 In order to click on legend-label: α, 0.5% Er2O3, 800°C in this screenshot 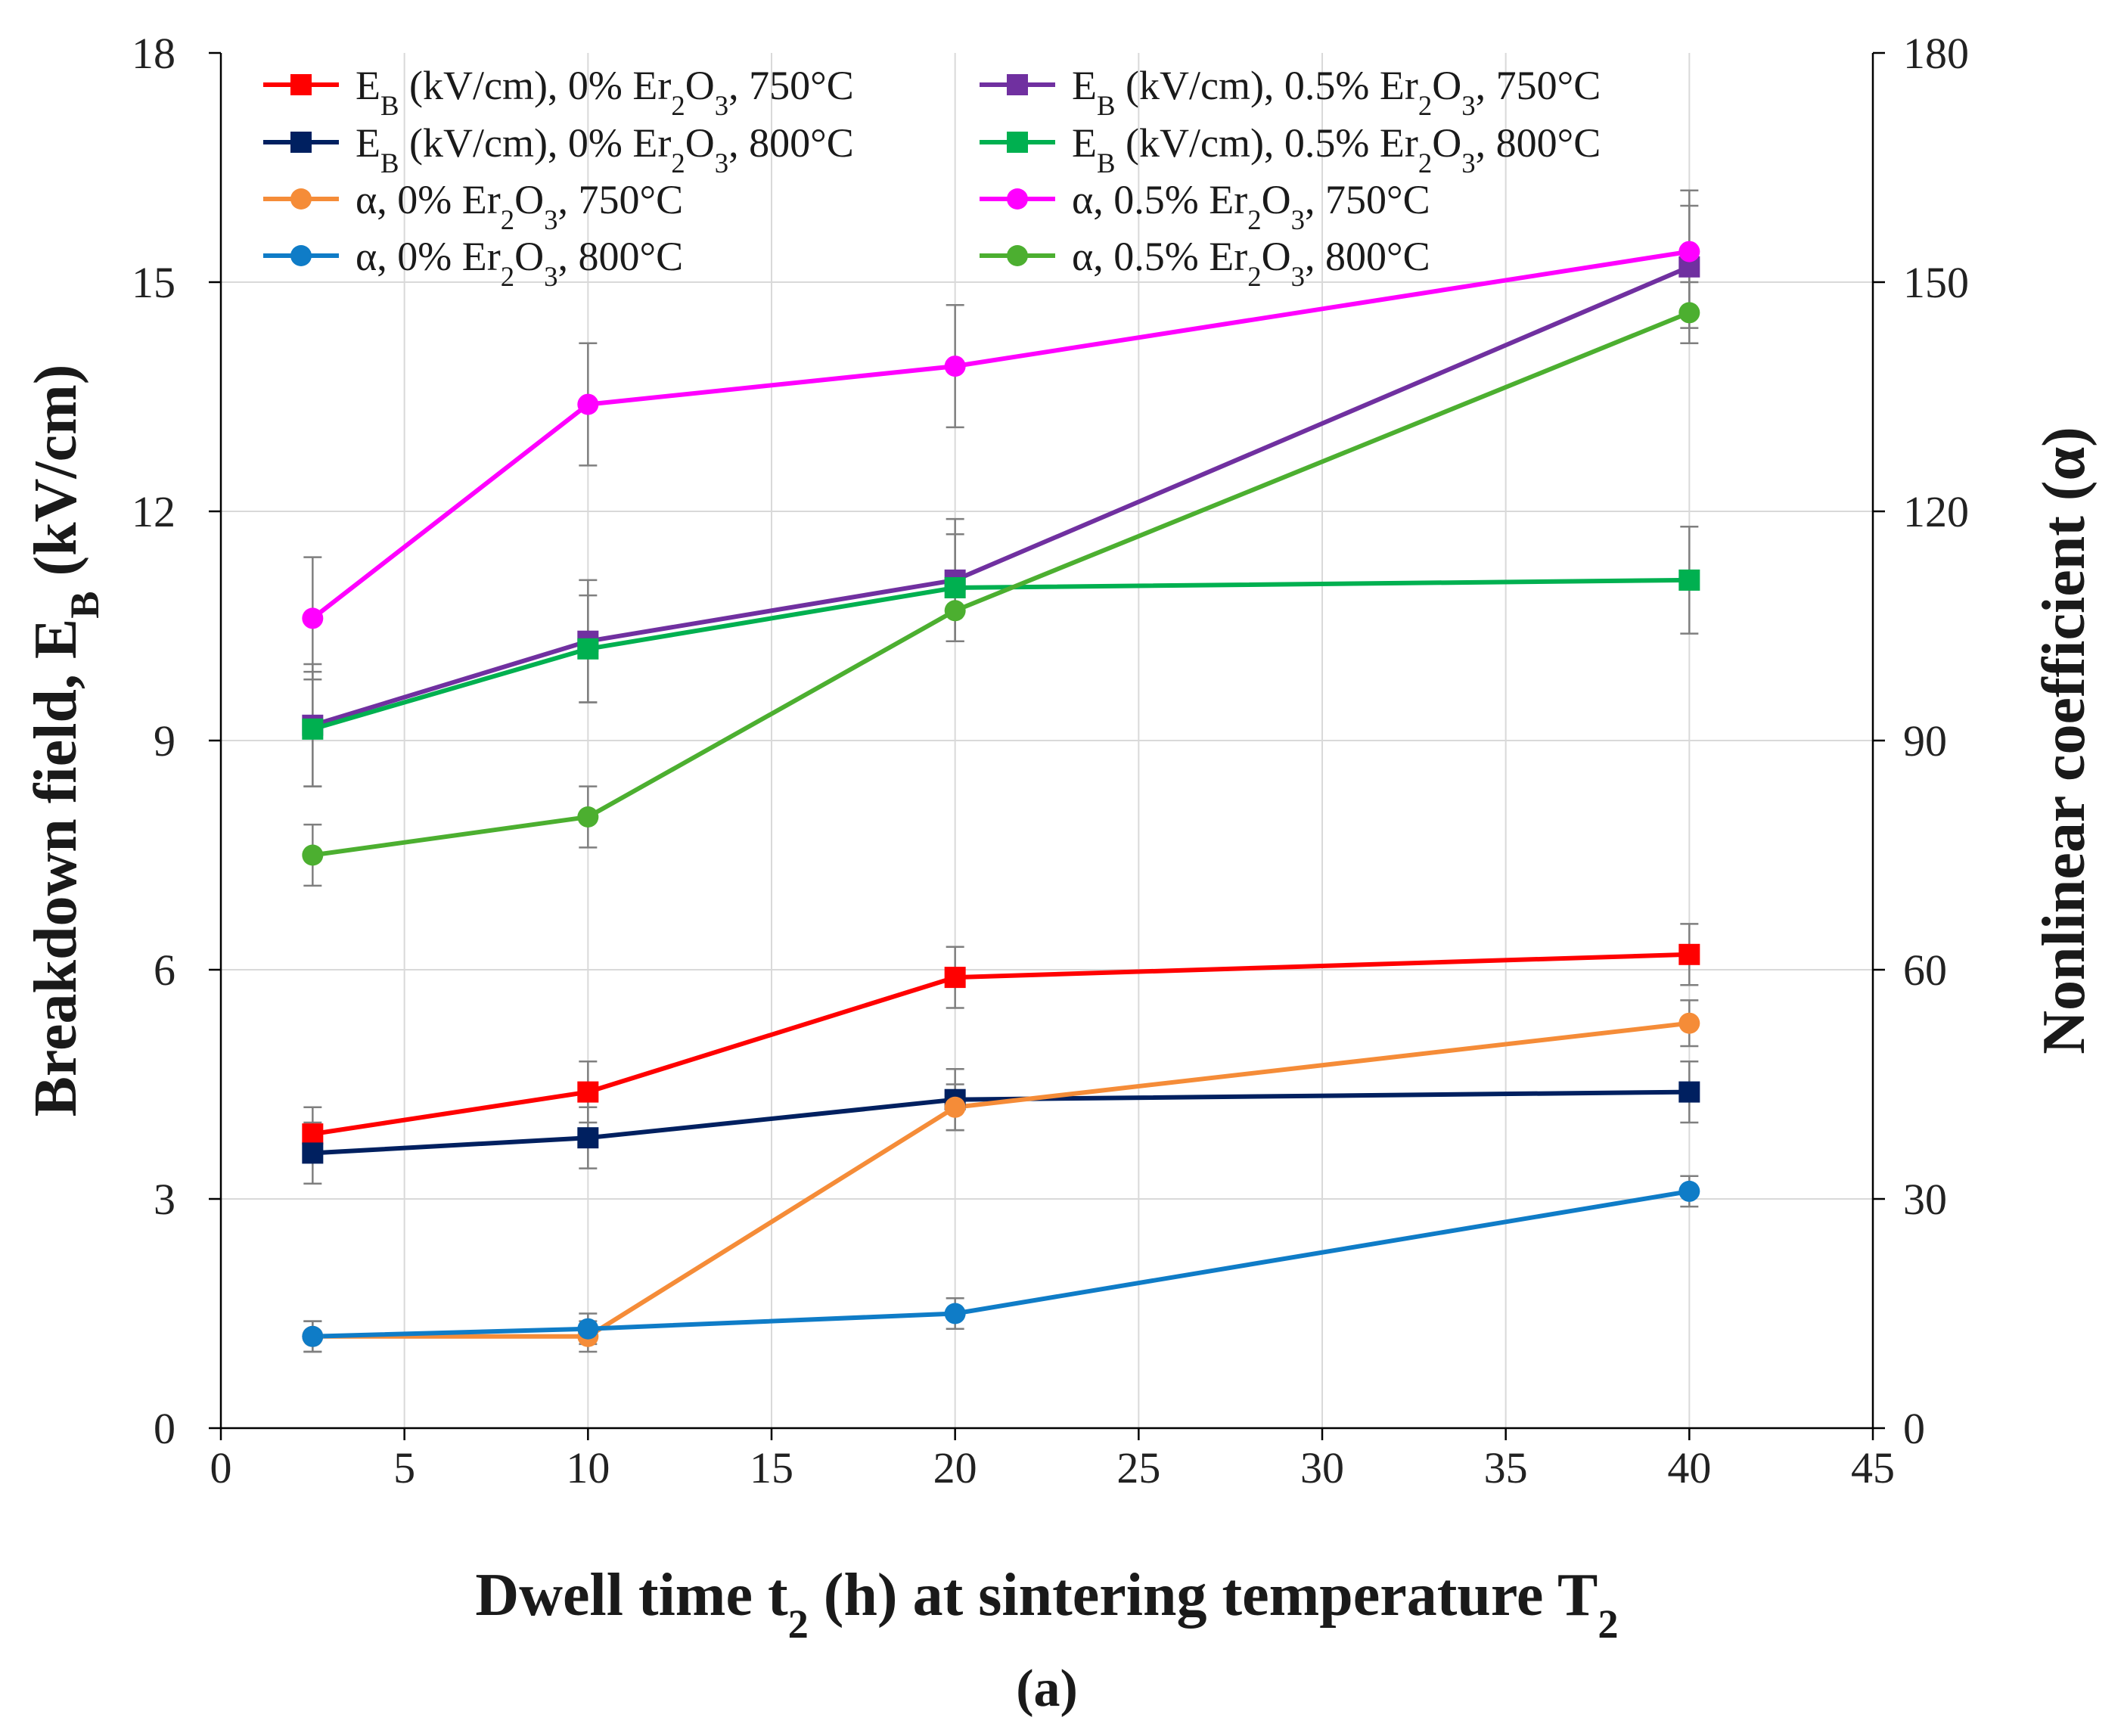, I will do `click(1251, 263)`.